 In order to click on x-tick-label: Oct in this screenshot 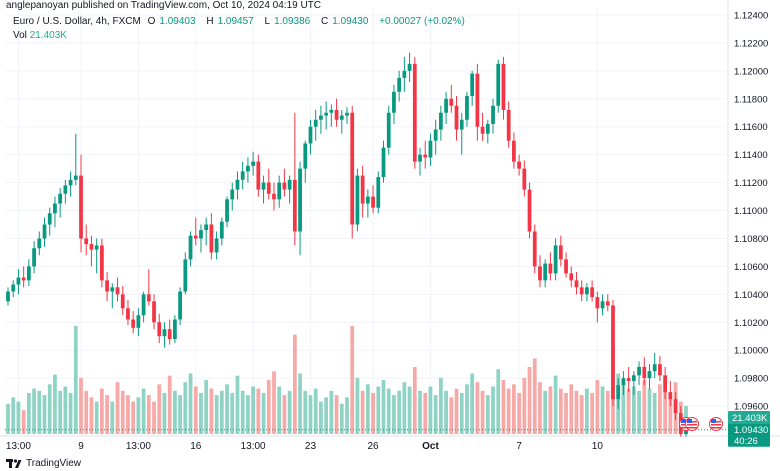, I will do `click(430, 446)`.